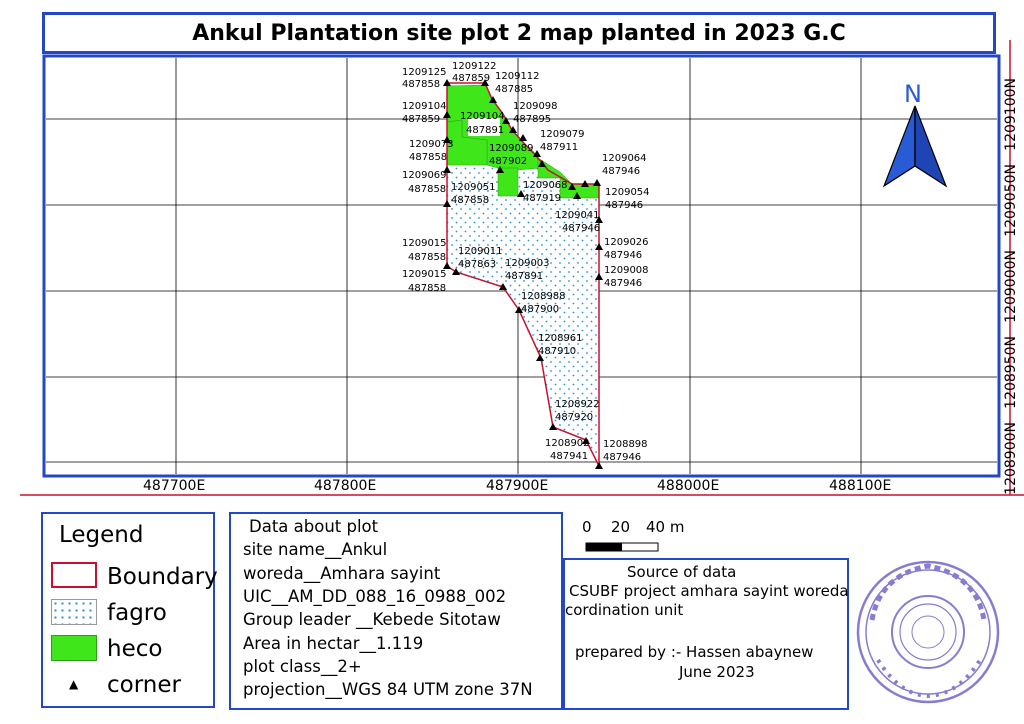 The image size is (1024, 724). What do you see at coordinates (144, 685) in the screenshot?
I see `legend-label-corner: corner` at bounding box center [144, 685].